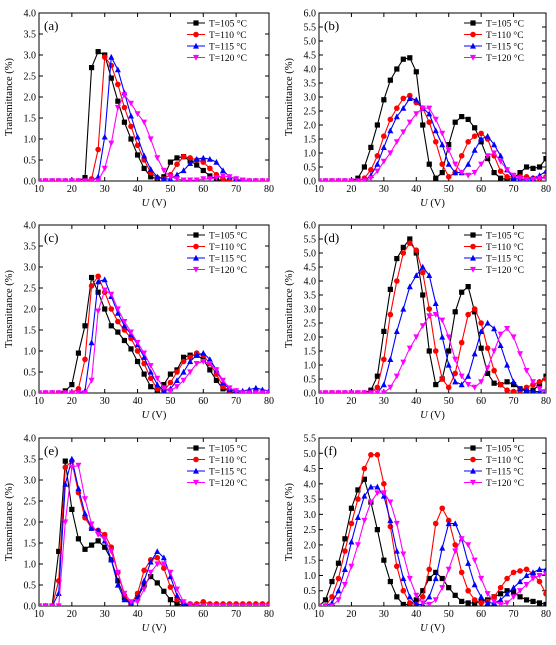 The width and height of the screenshot is (556, 645). Describe the element at coordinates (196, 57) in the screenshot. I see `legend-marker` at that location.